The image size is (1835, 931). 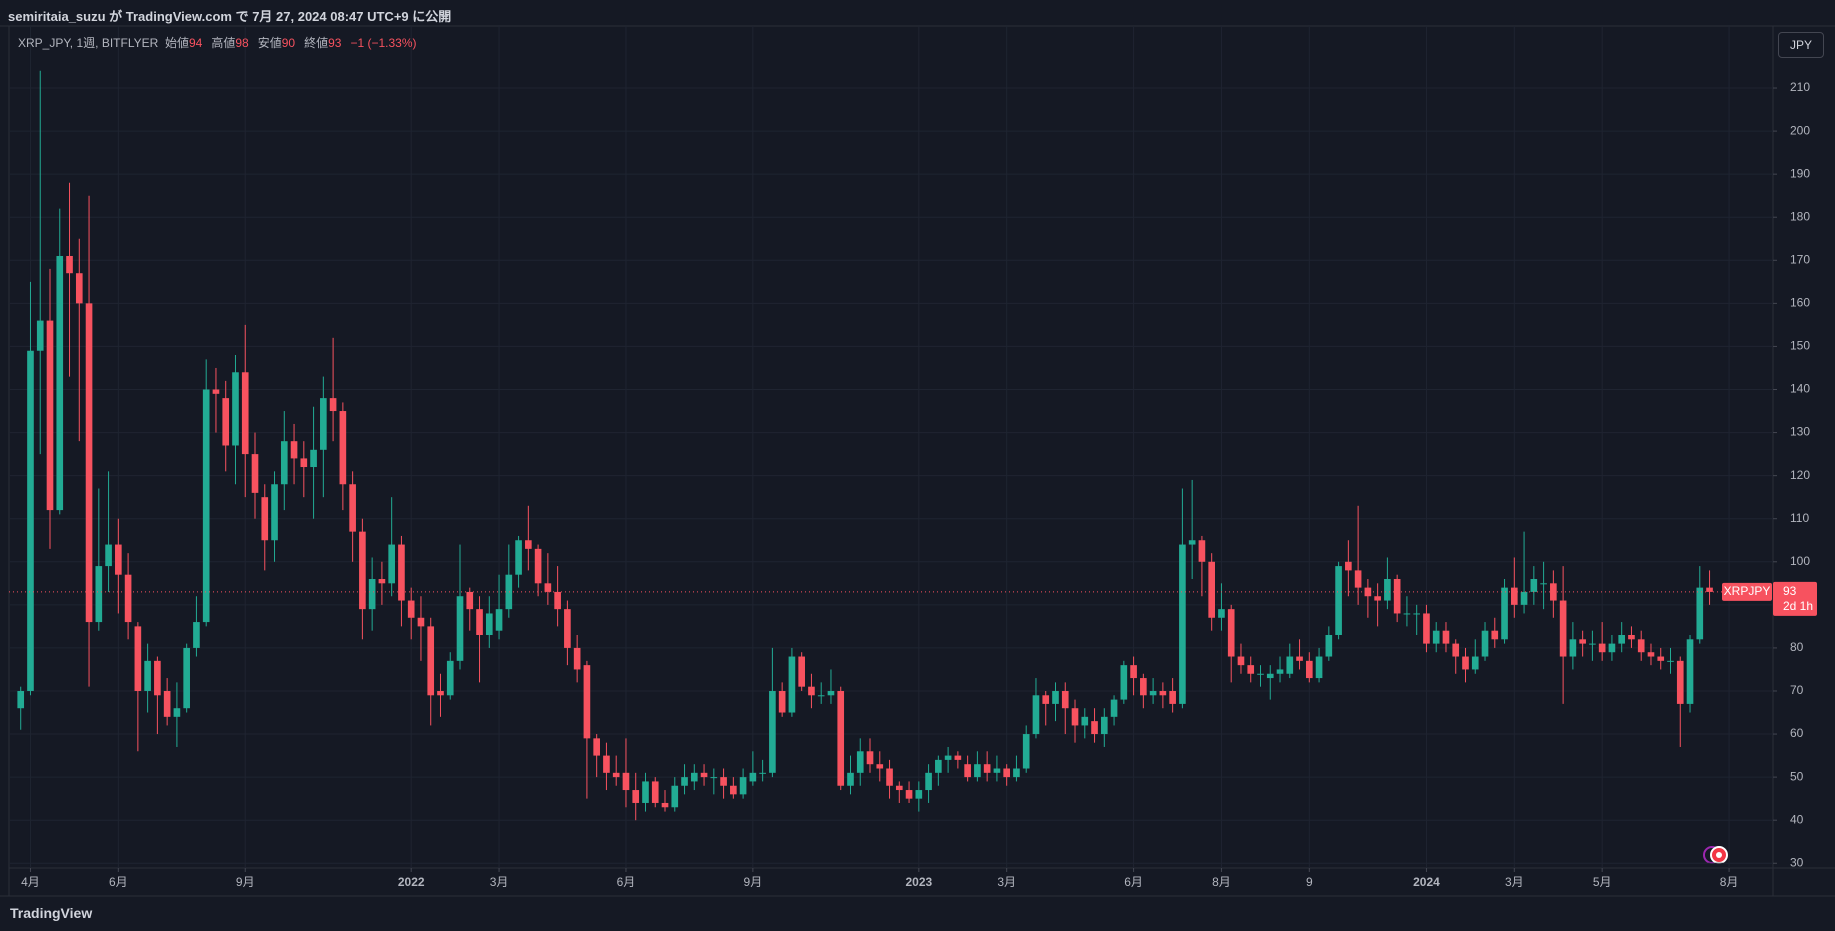 I want to click on x-tick-label: 8月, so click(x=1221, y=882).